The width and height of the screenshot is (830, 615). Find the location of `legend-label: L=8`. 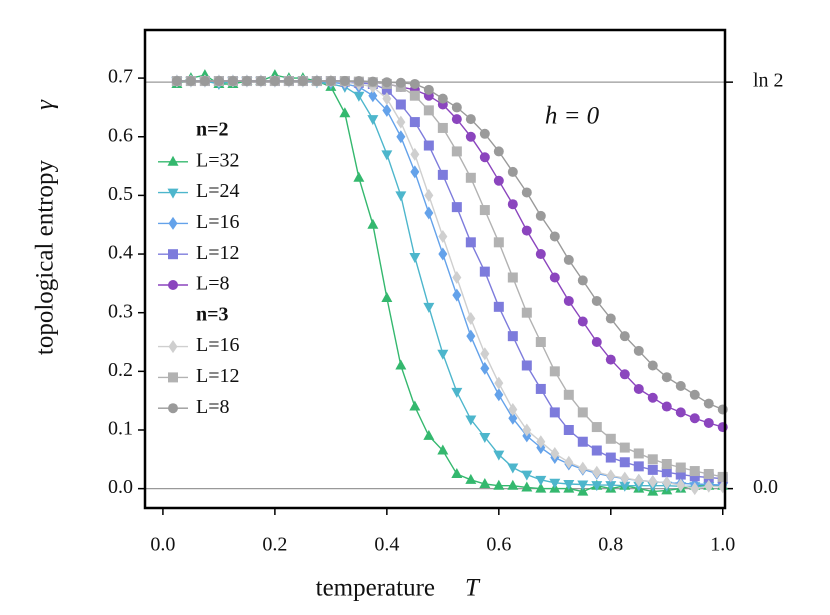

legend-label: L=8 is located at coordinates (213, 407).